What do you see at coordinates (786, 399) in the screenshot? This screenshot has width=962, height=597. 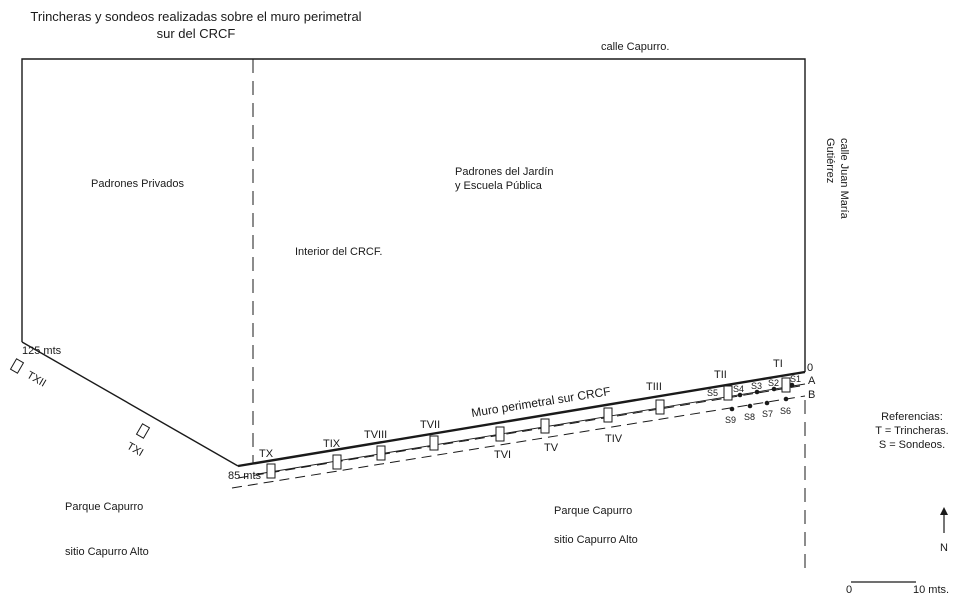 I see `sounding-s6-dot` at bounding box center [786, 399].